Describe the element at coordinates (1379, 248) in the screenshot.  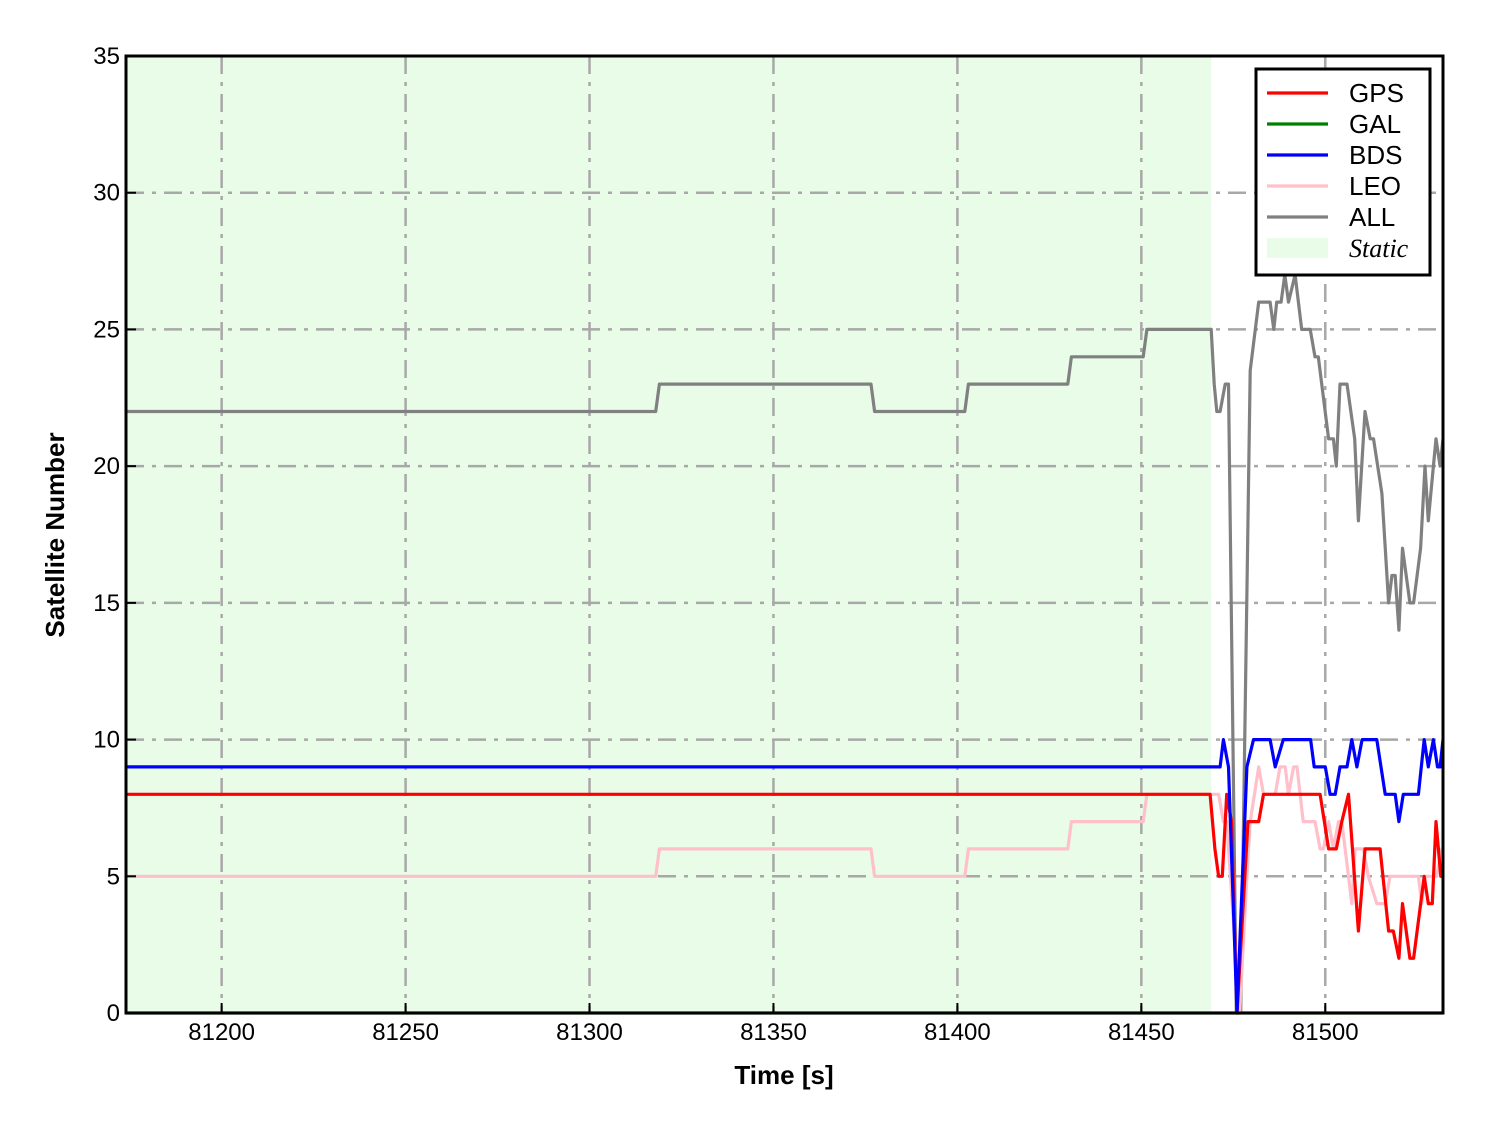
I see `legend-label-static: Static` at that location.